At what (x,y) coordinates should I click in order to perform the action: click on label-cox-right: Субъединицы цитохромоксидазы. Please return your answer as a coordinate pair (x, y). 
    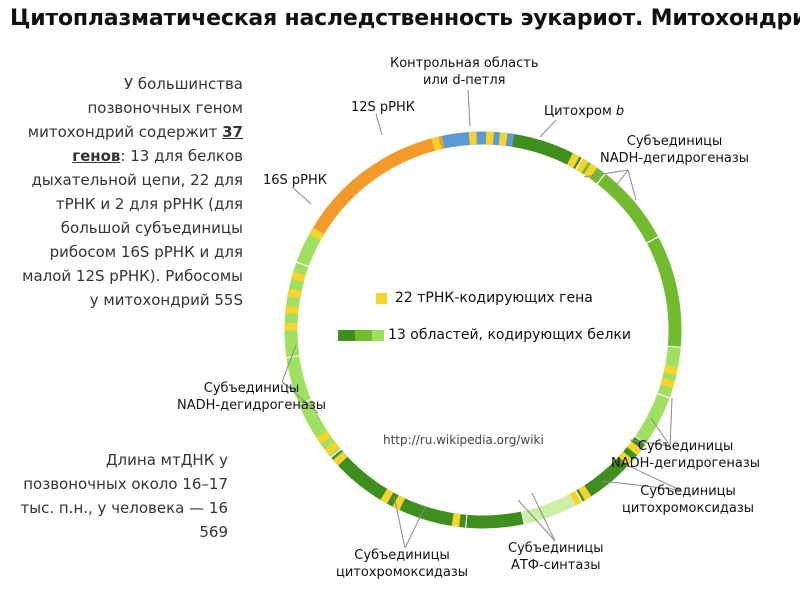
    Looking at the image, I should click on (688, 500).